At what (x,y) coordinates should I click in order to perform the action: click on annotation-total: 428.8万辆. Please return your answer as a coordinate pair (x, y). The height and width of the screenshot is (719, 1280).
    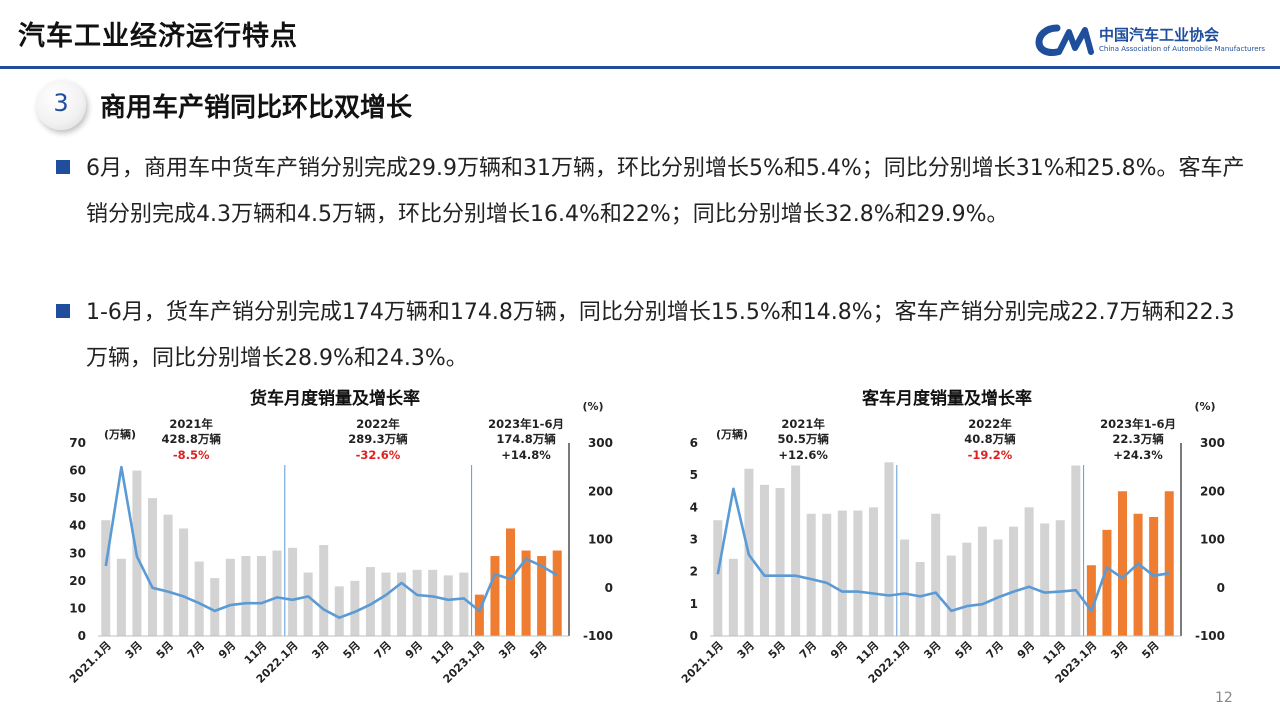
    Looking at the image, I should click on (191, 439).